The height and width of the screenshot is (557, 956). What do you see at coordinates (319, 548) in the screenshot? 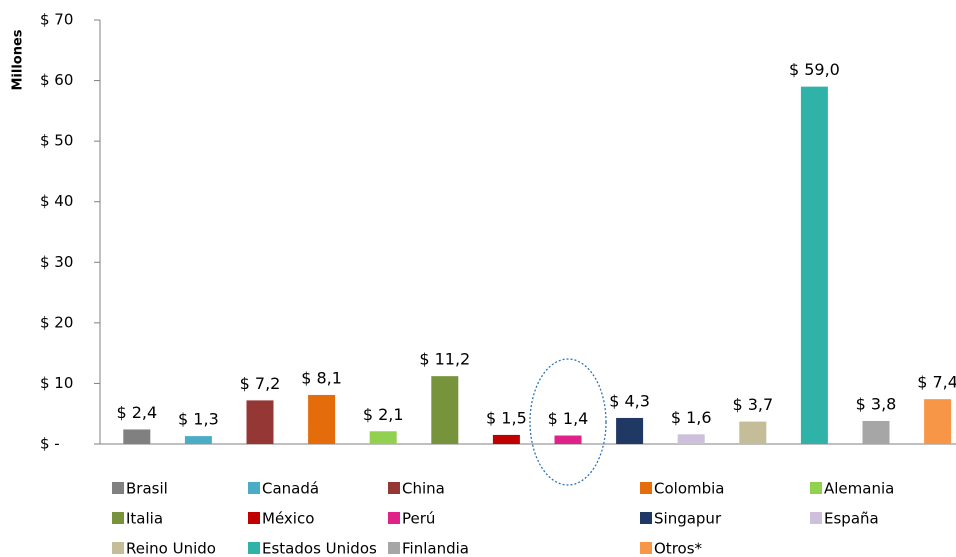
I see `legend-label: Estados Unidos` at bounding box center [319, 548].